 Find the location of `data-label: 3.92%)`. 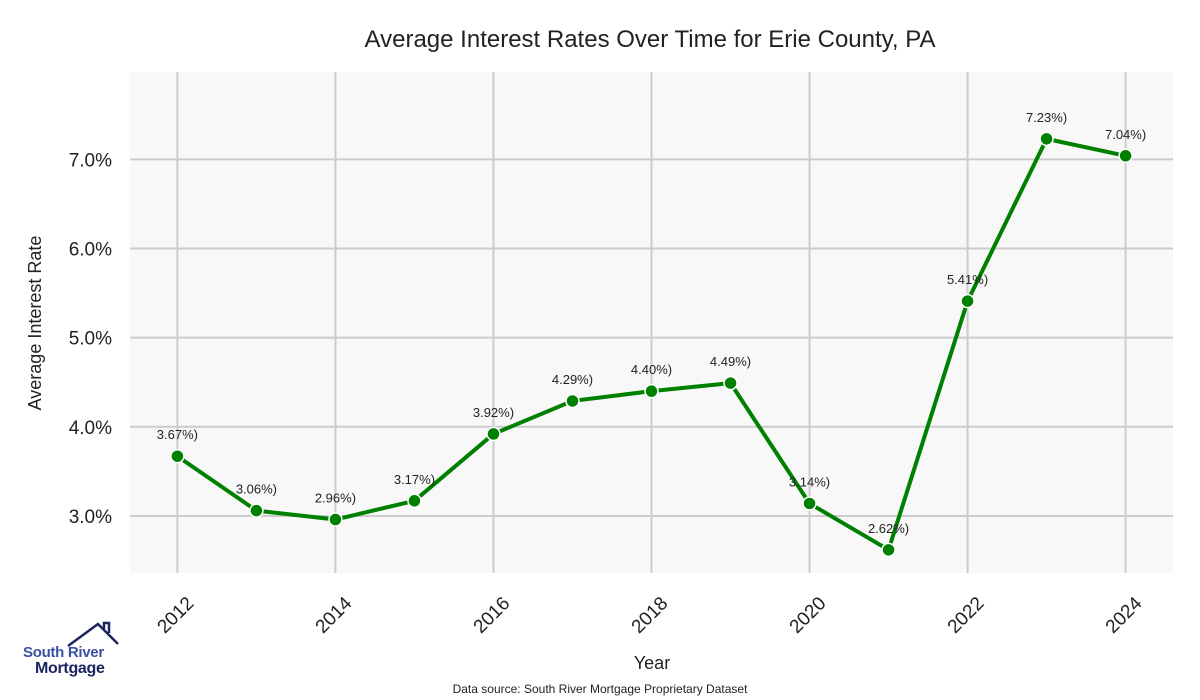

data-label: 3.92%) is located at coordinates (493, 412).